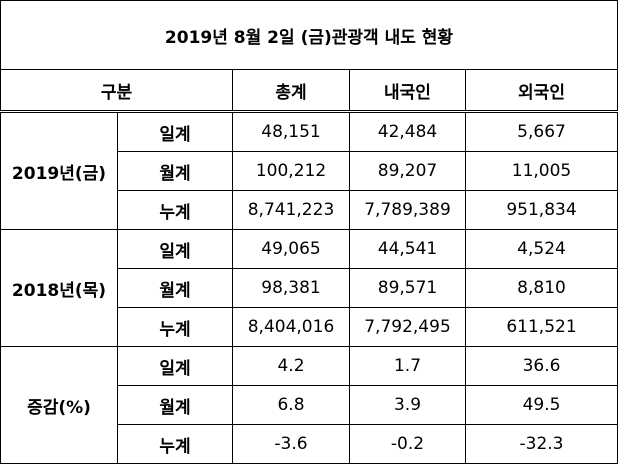  Describe the element at coordinates (407, 249) in the screenshot. I see `value-cell: 44,541` at that location.